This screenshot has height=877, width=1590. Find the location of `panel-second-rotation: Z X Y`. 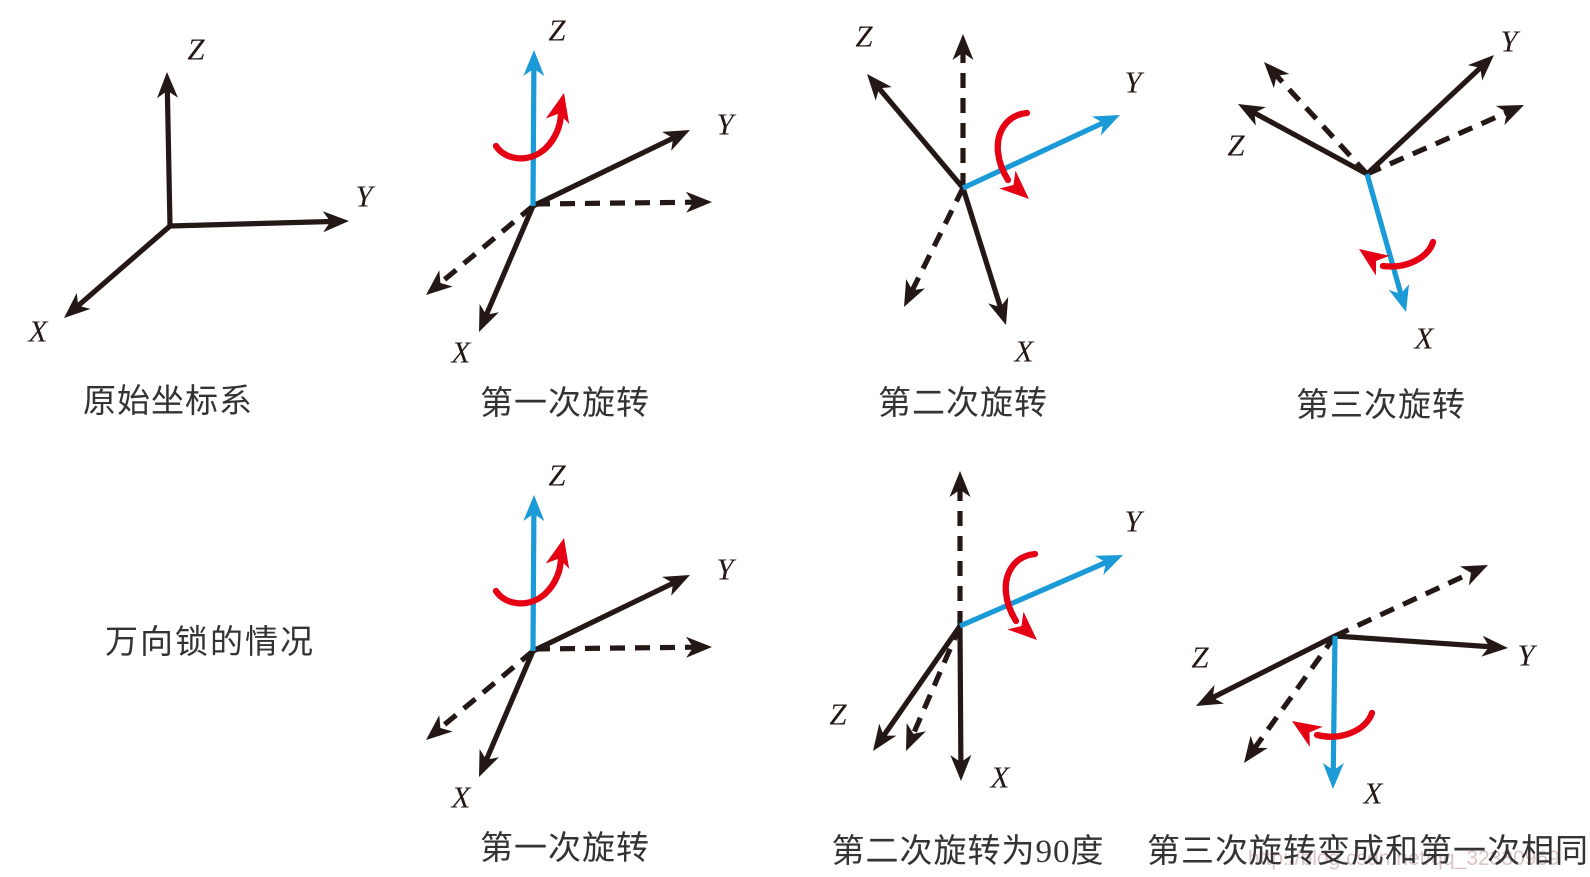

panel-second-rotation: Z X Y is located at coordinates (999, 194).